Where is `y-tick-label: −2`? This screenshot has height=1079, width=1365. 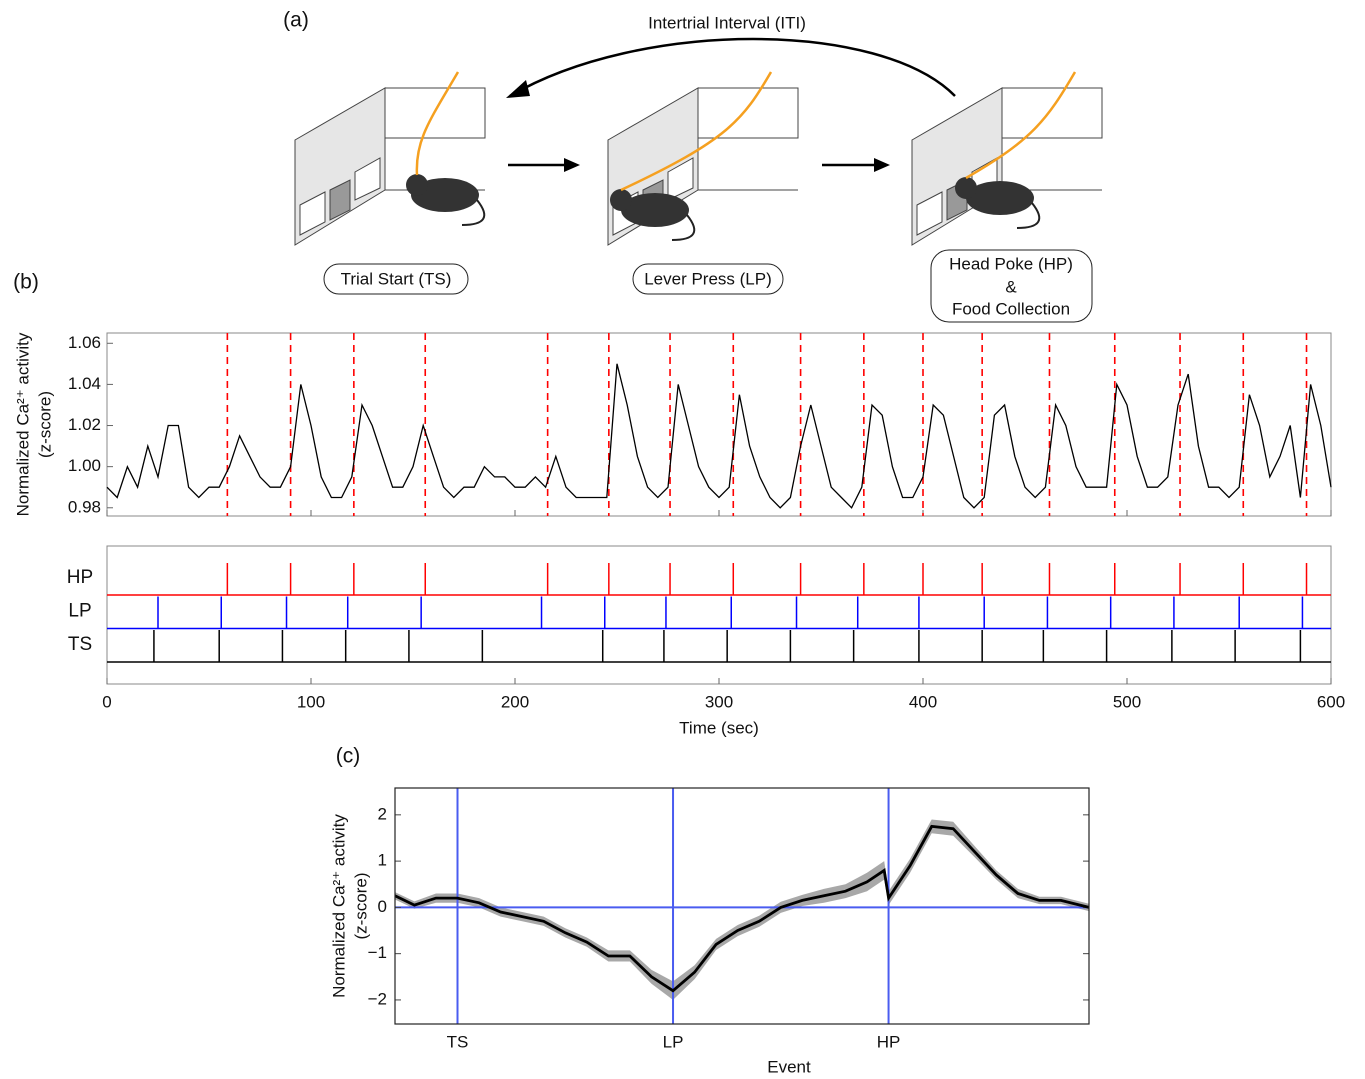 y-tick-label: −2 is located at coordinates (377, 998).